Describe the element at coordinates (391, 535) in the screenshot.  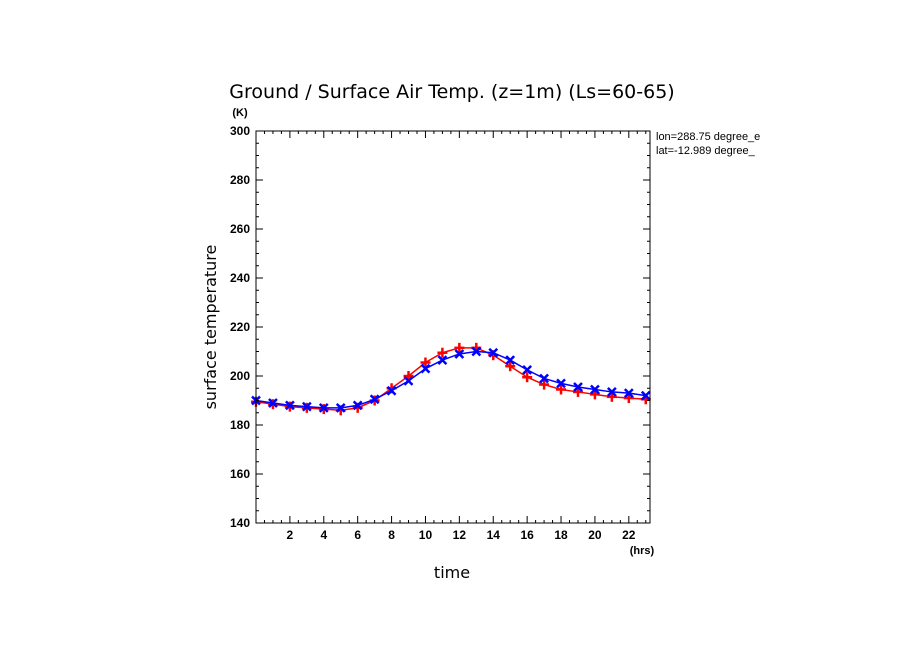
I see `x-tick-label: 8` at that location.